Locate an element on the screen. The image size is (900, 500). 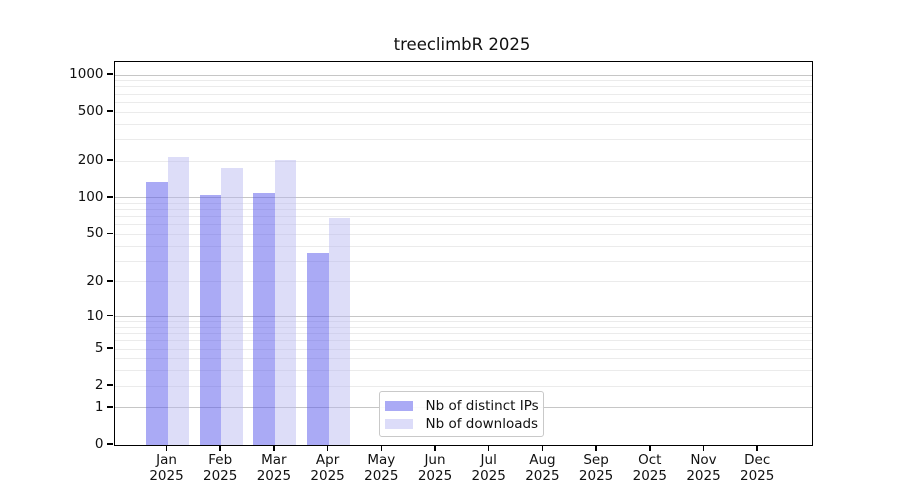
x-axis-tick-label: Jun 2025 is located at coordinates (435, 468).